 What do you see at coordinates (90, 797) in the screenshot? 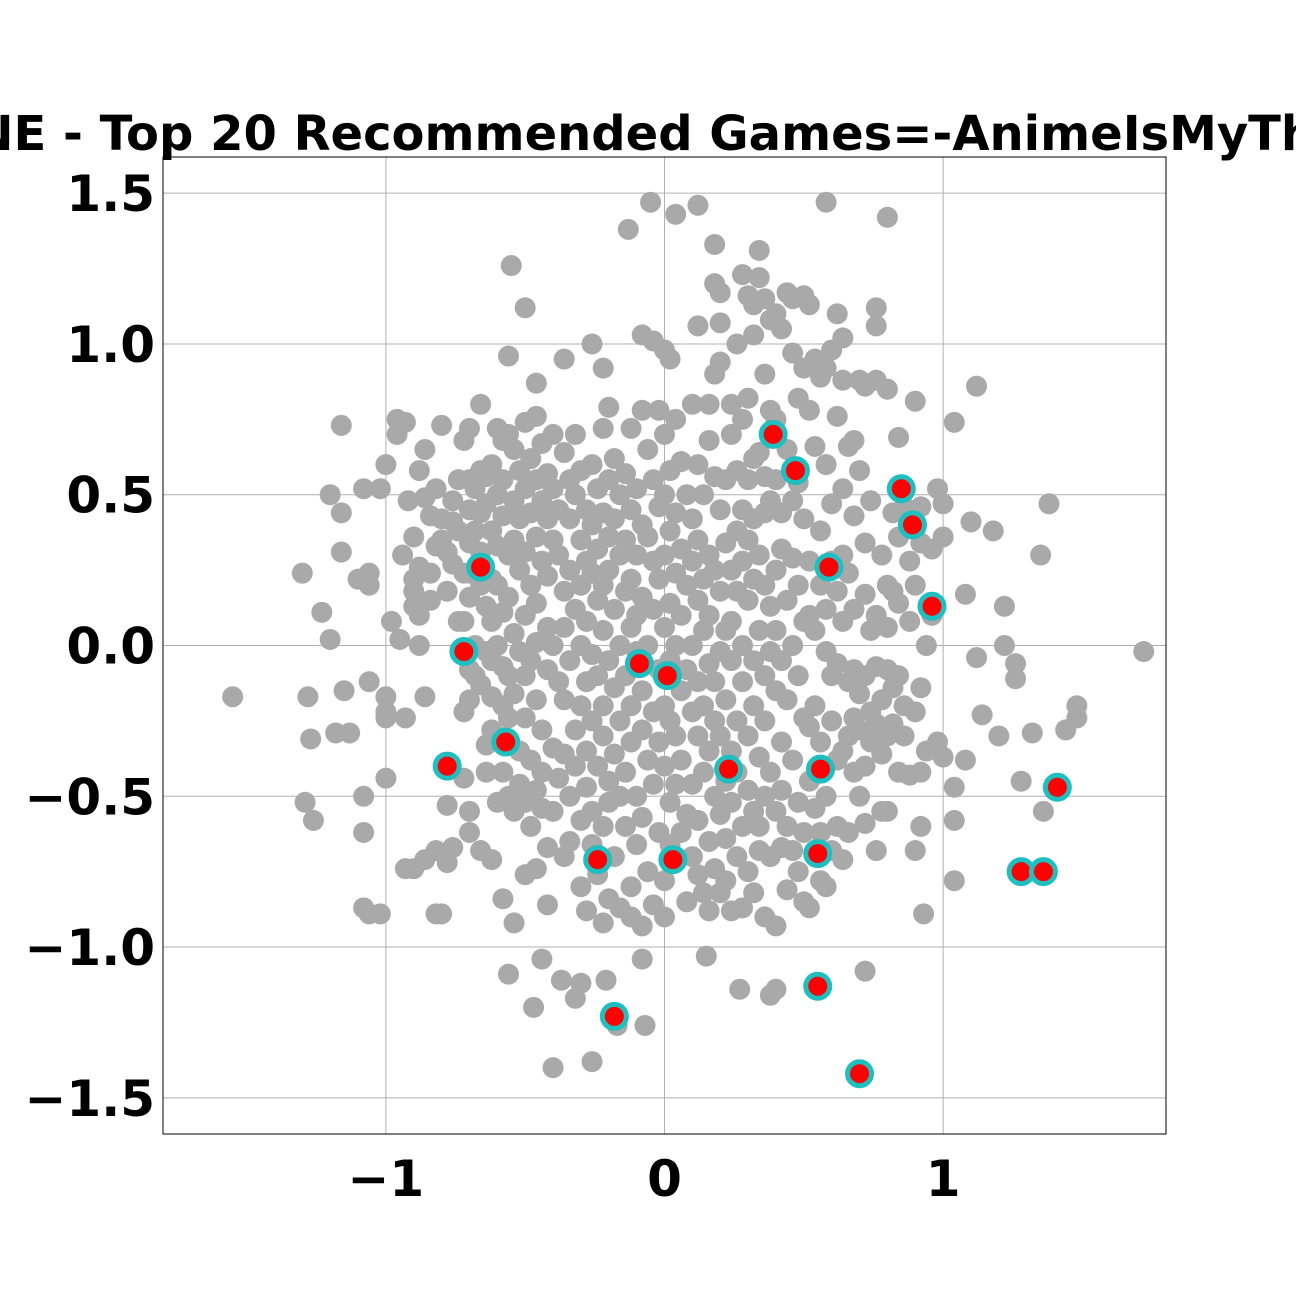
I see `y-tick-label: −0.5` at bounding box center [90, 797].